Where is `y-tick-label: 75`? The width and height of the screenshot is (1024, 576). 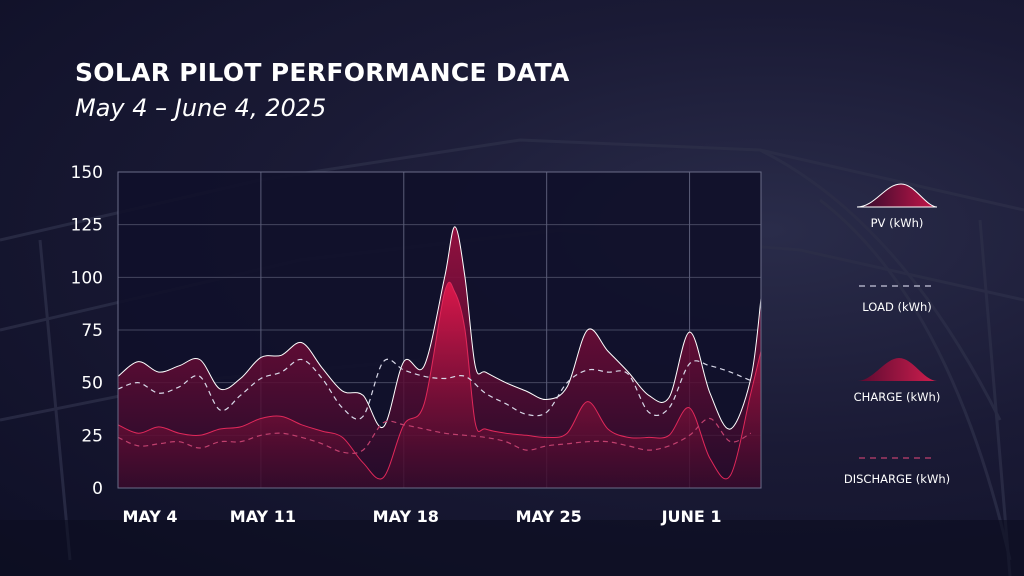 y-tick-label: 75 is located at coordinates (92, 331).